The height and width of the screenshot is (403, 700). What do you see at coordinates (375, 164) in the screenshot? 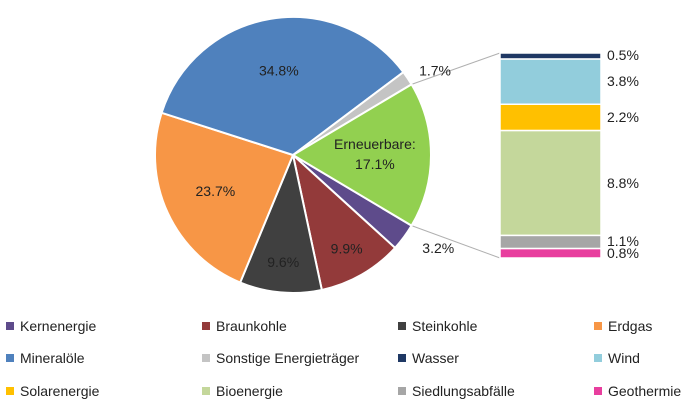
I see `data-label-erneuerbare-value: 17.1%` at bounding box center [375, 164].